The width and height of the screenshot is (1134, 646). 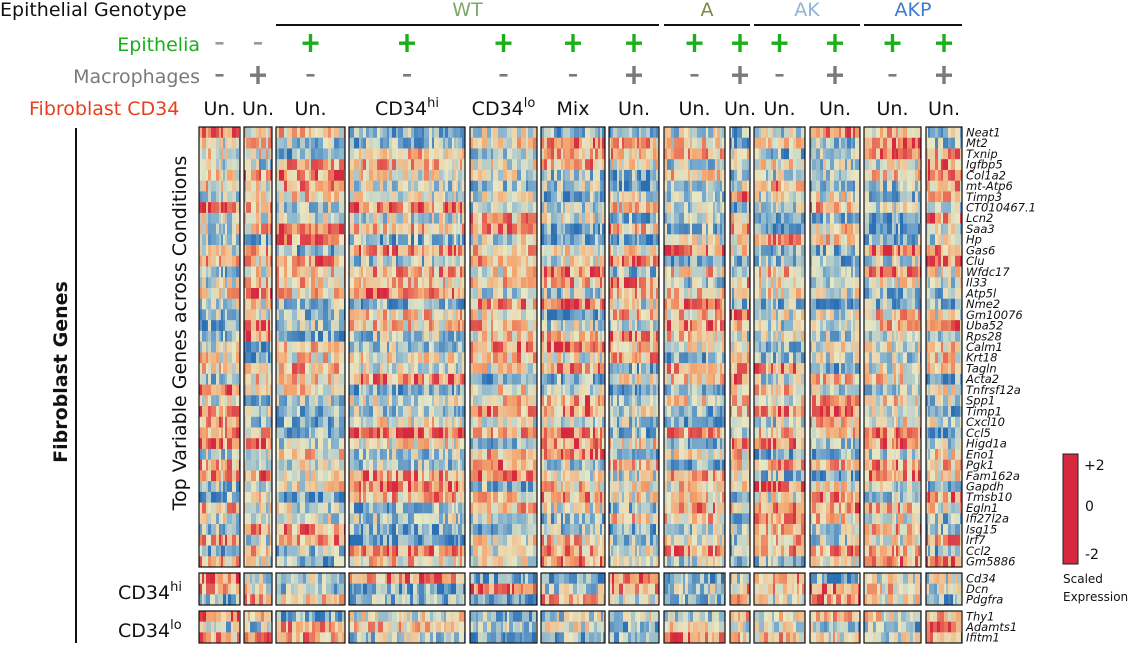 What do you see at coordinates (985, 487) in the screenshot?
I see `main-gene-label-33: Gapdh` at bounding box center [985, 487].